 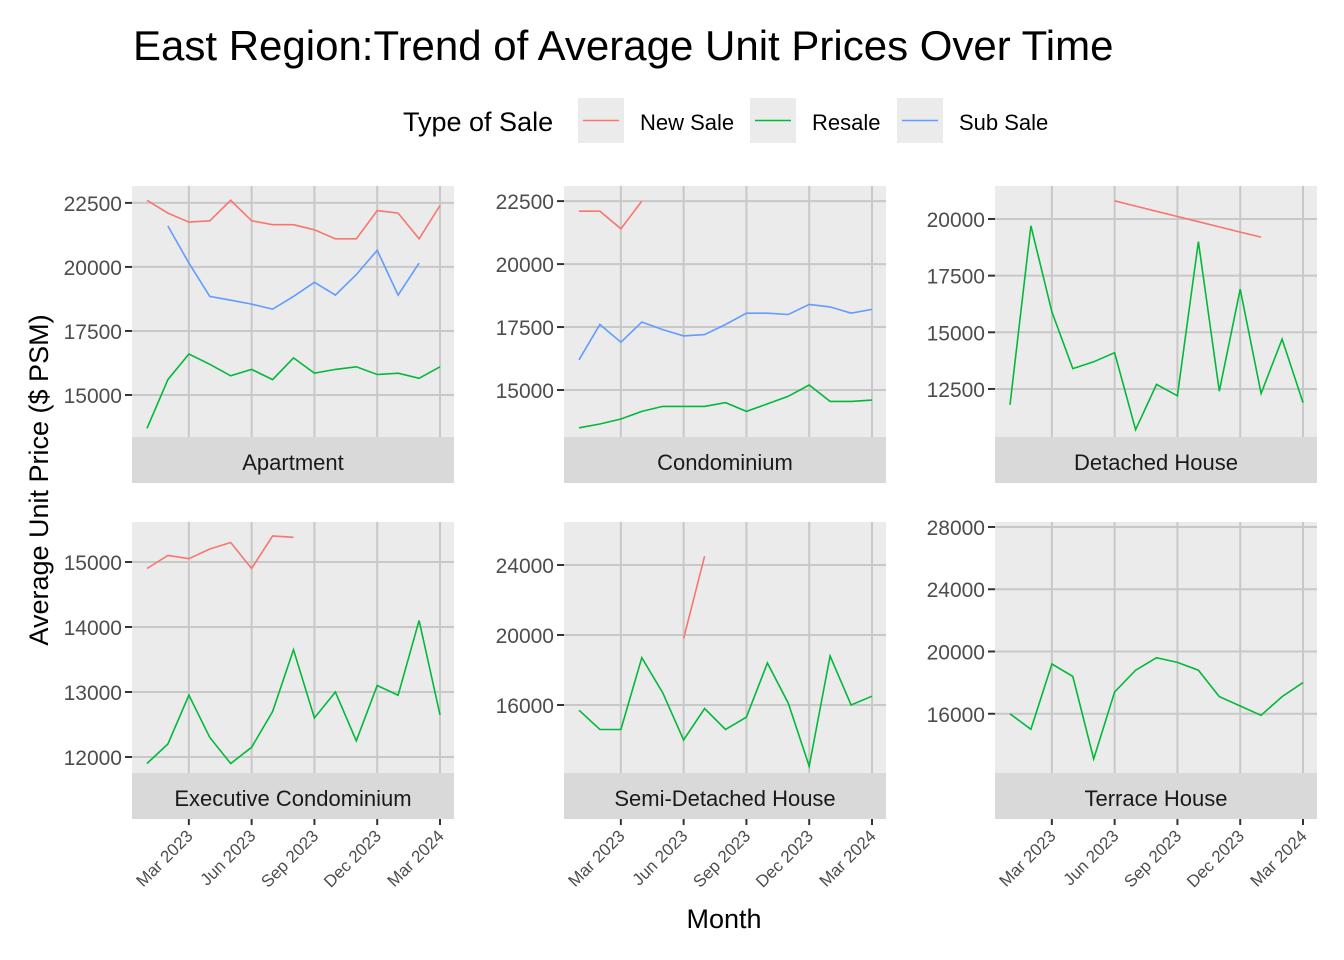 What do you see at coordinates (687, 122) in the screenshot?
I see `legend-label: New Sale` at bounding box center [687, 122].